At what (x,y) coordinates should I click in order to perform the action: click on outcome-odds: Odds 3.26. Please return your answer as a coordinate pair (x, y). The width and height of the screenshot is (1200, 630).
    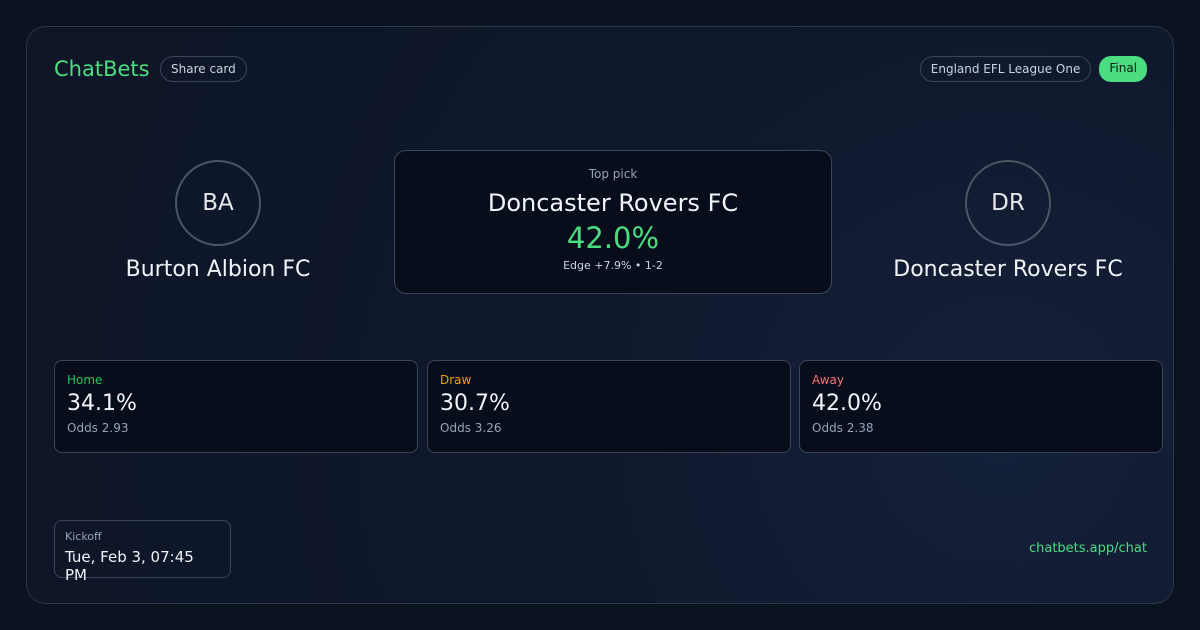
    Looking at the image, I should click on (471, 428).